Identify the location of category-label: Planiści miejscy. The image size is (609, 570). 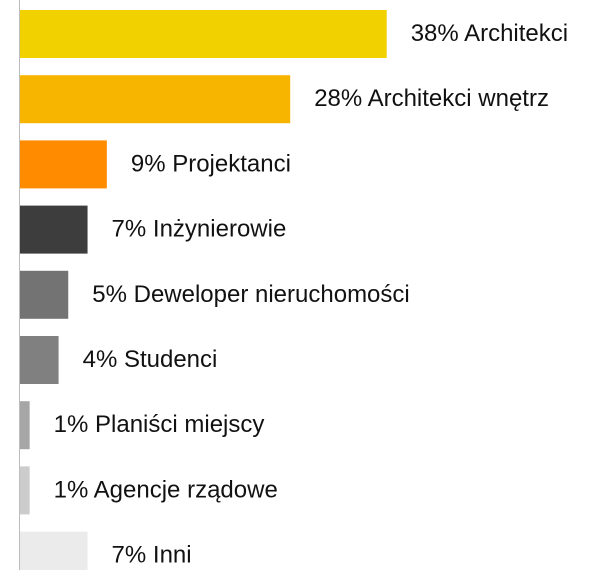
(179, 425).